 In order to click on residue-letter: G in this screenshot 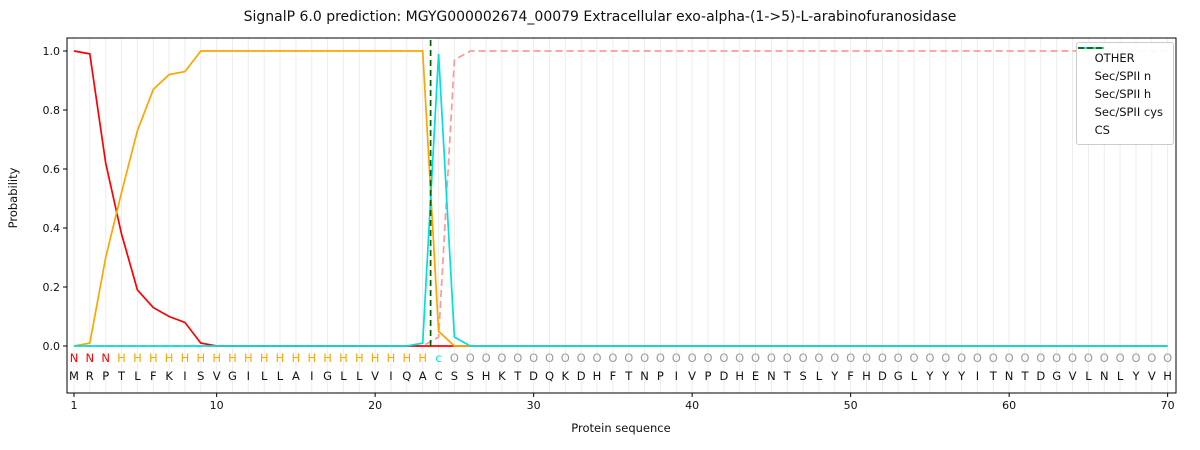, I will do `click(232, 376)`.